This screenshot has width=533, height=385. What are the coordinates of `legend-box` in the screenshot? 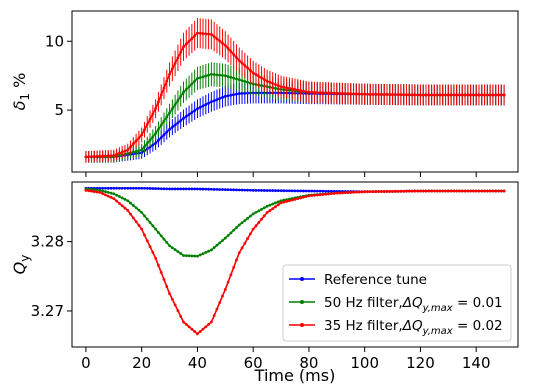 It's located at (397, 303).